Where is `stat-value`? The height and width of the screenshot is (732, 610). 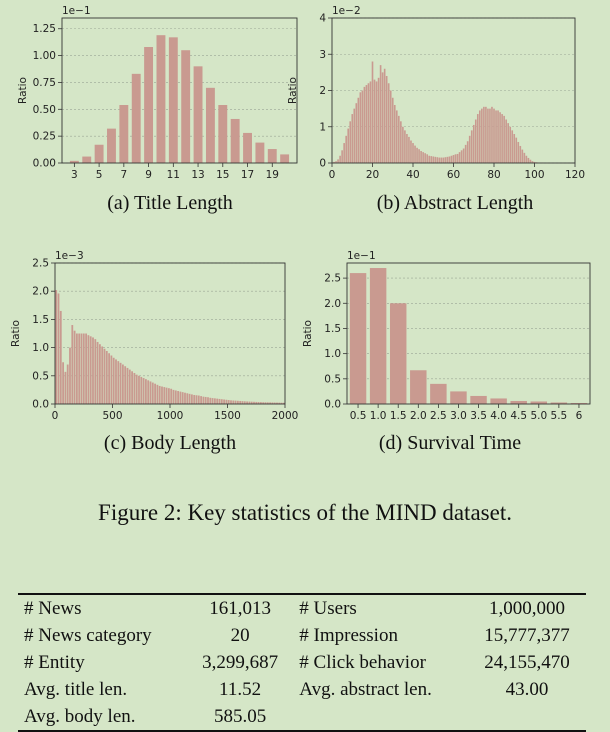 stat-value is located at coordinates (527, 717).